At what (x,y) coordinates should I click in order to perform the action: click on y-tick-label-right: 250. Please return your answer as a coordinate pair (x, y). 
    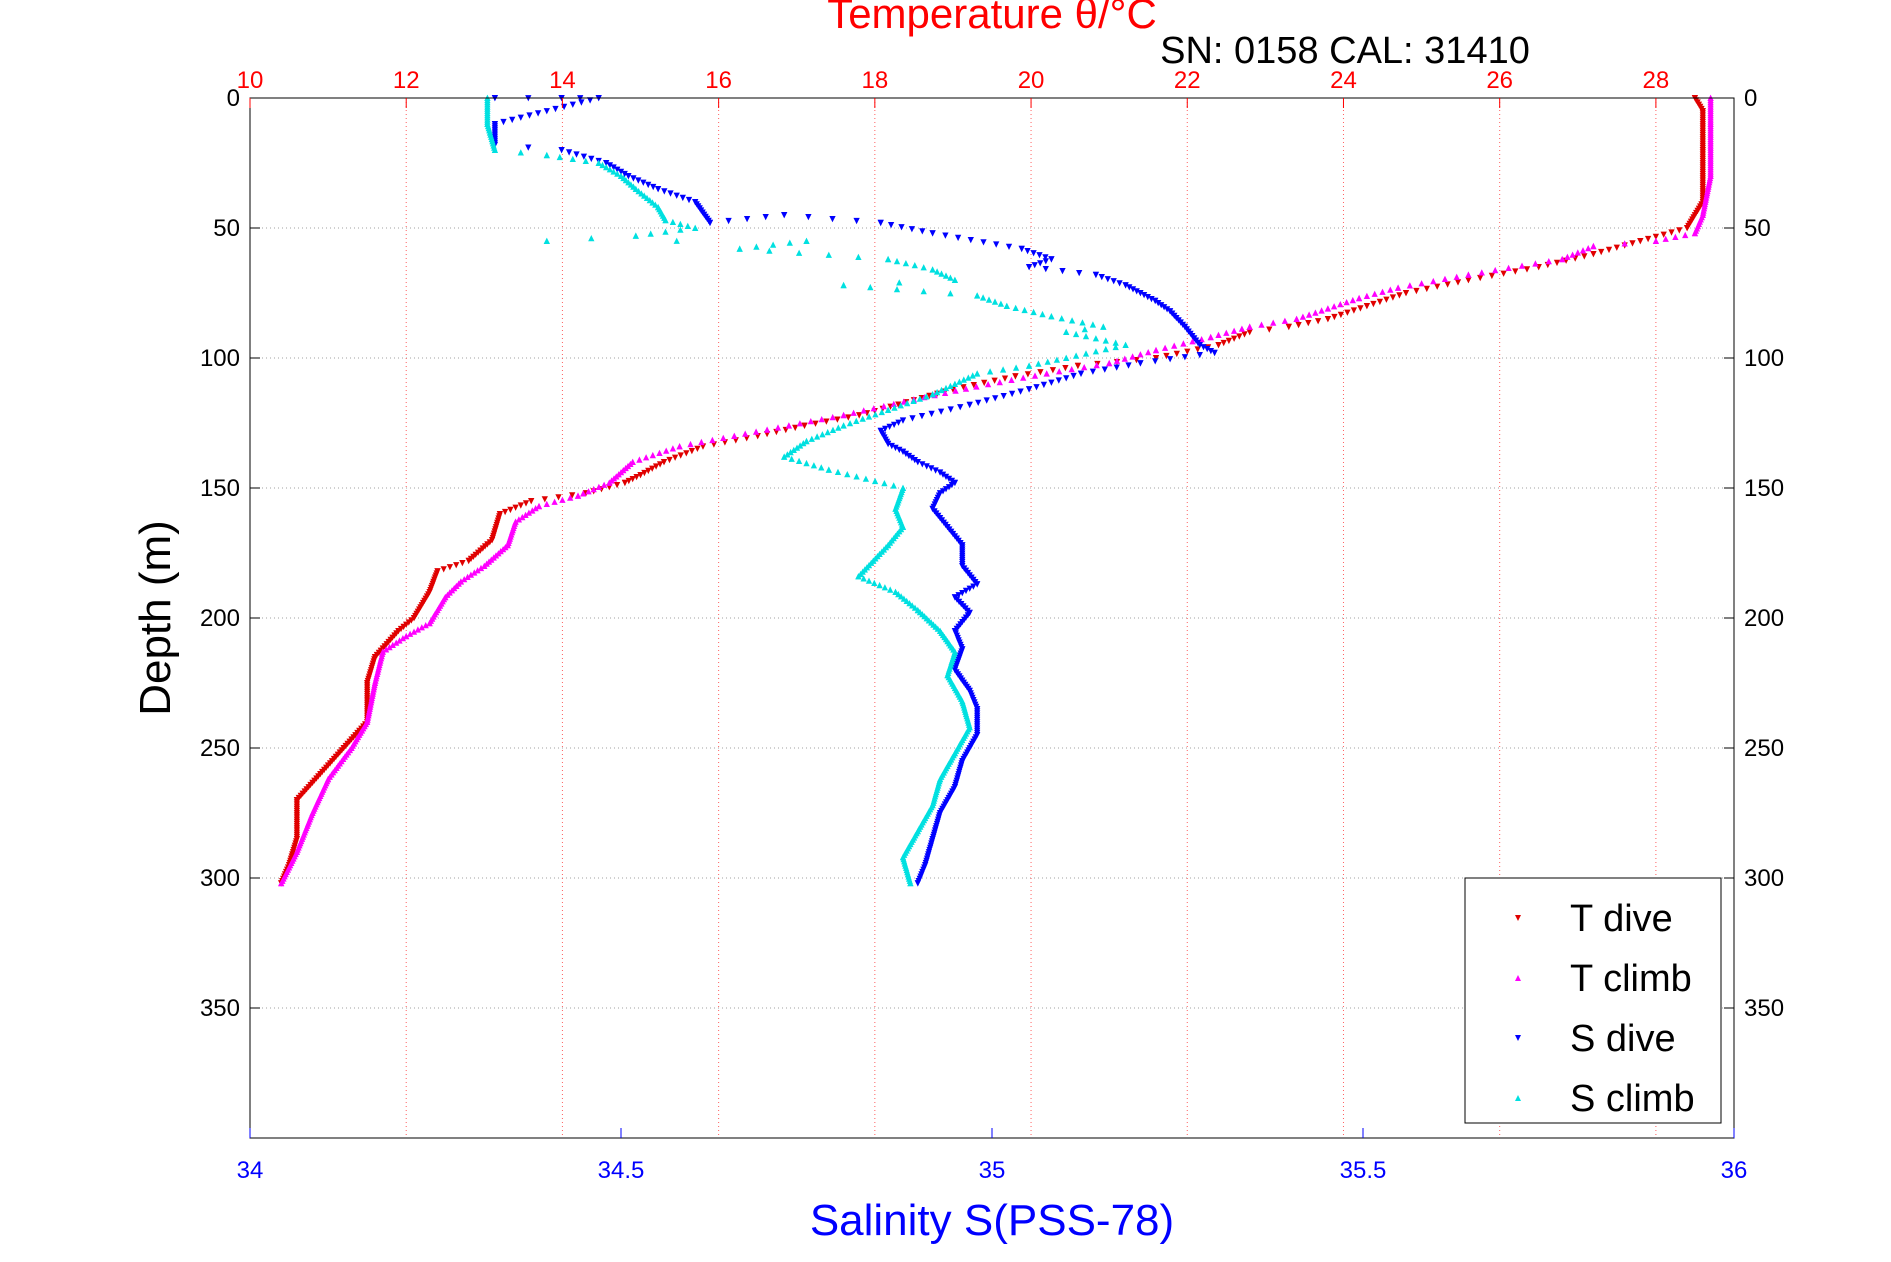
    Looking at the image, I should click on (1764, 748).